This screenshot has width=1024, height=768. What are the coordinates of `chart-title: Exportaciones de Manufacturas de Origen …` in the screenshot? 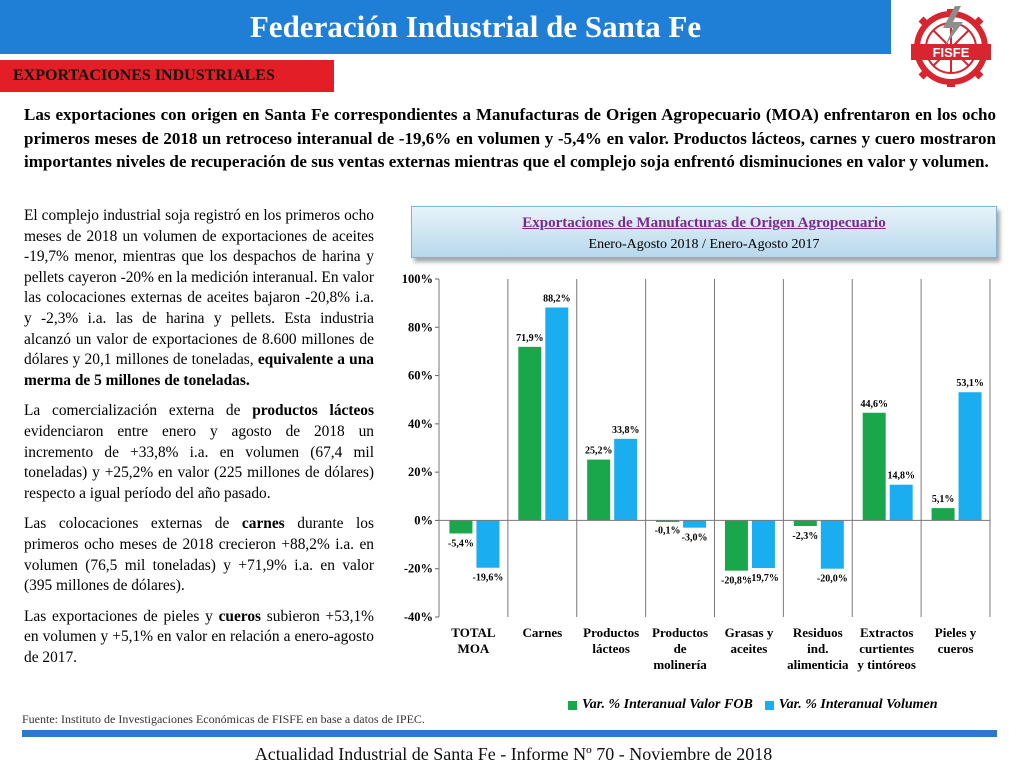 It's located at (704, 223).